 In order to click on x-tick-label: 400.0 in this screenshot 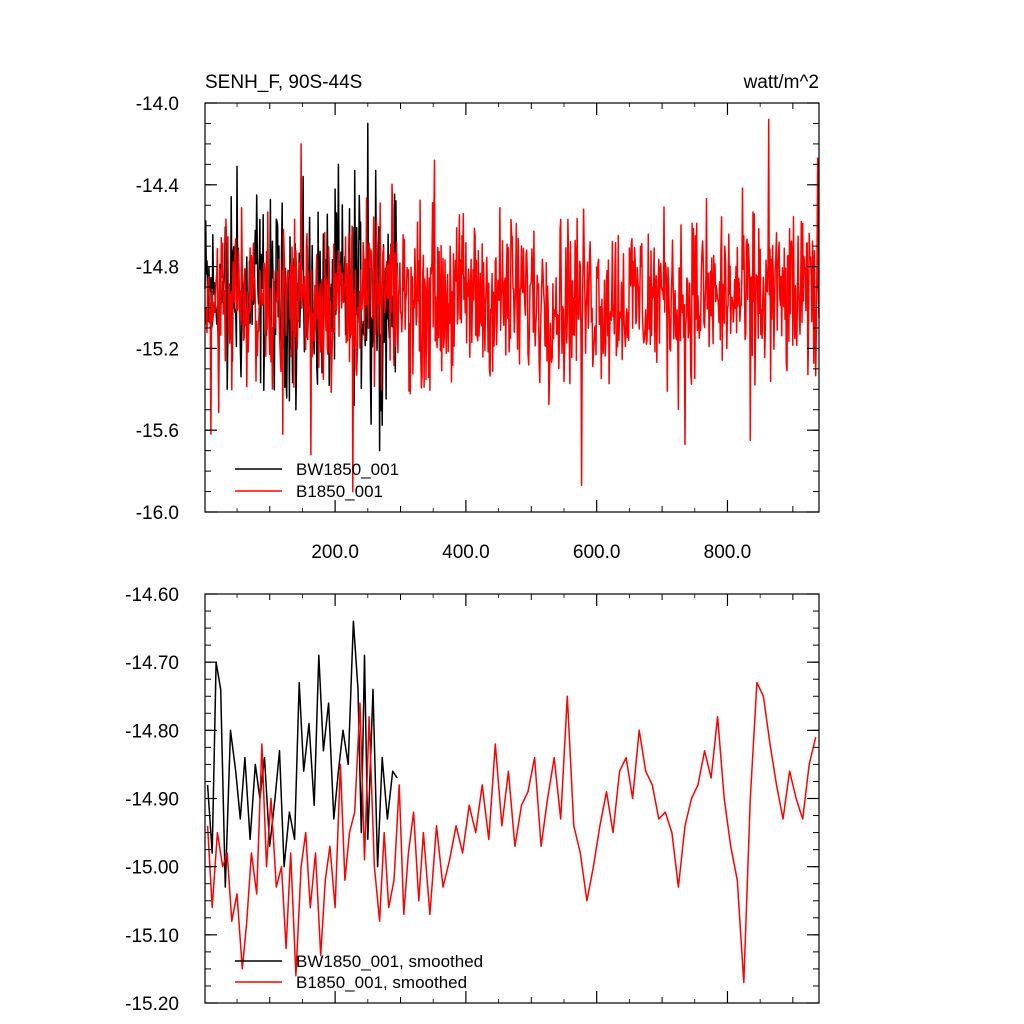, I will do `click(466, 552)`.